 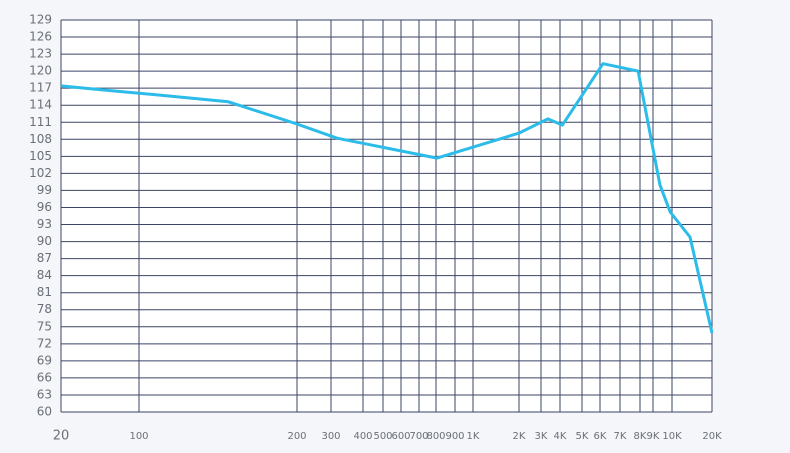 I want to click on x-tick-label: 4K, so click(x=560, y=436).